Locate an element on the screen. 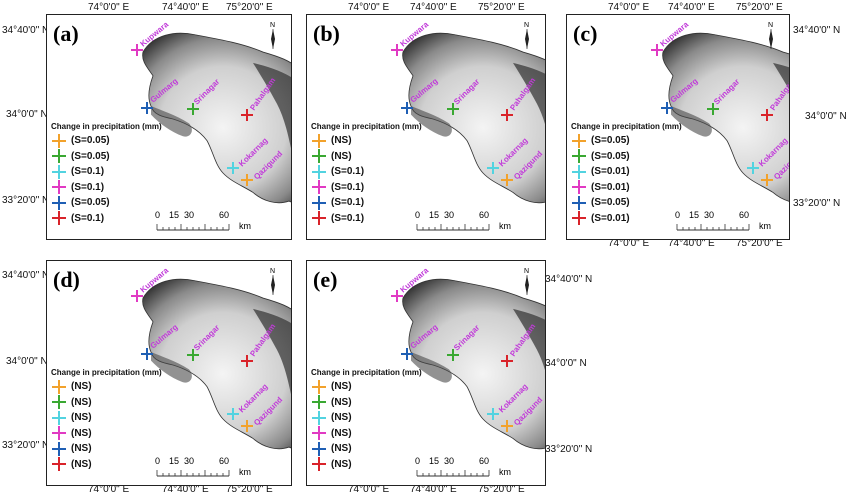  lon-label-top-7520: 75°20'0" E is located at coordinates (249, 7).